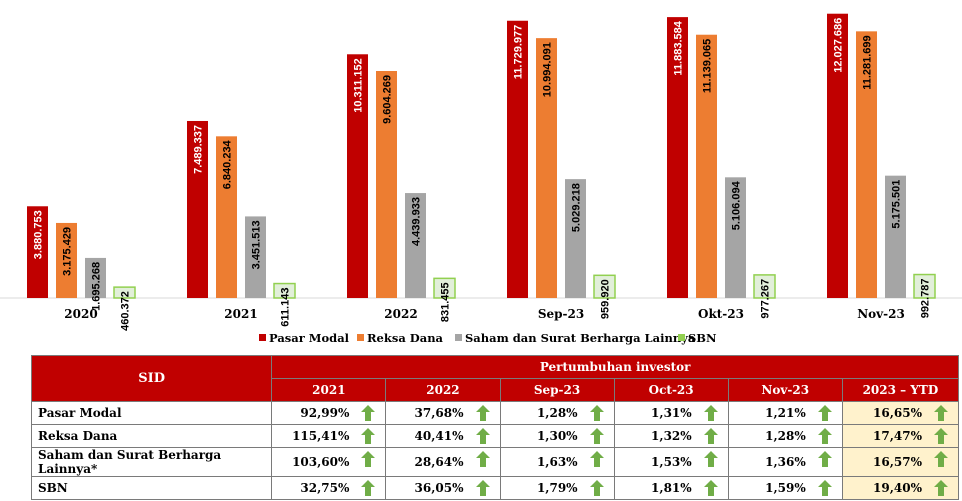 The width and height of the screenshot is (962, 501). I want to click on growth-value: 1,81%, so click(671, 488).